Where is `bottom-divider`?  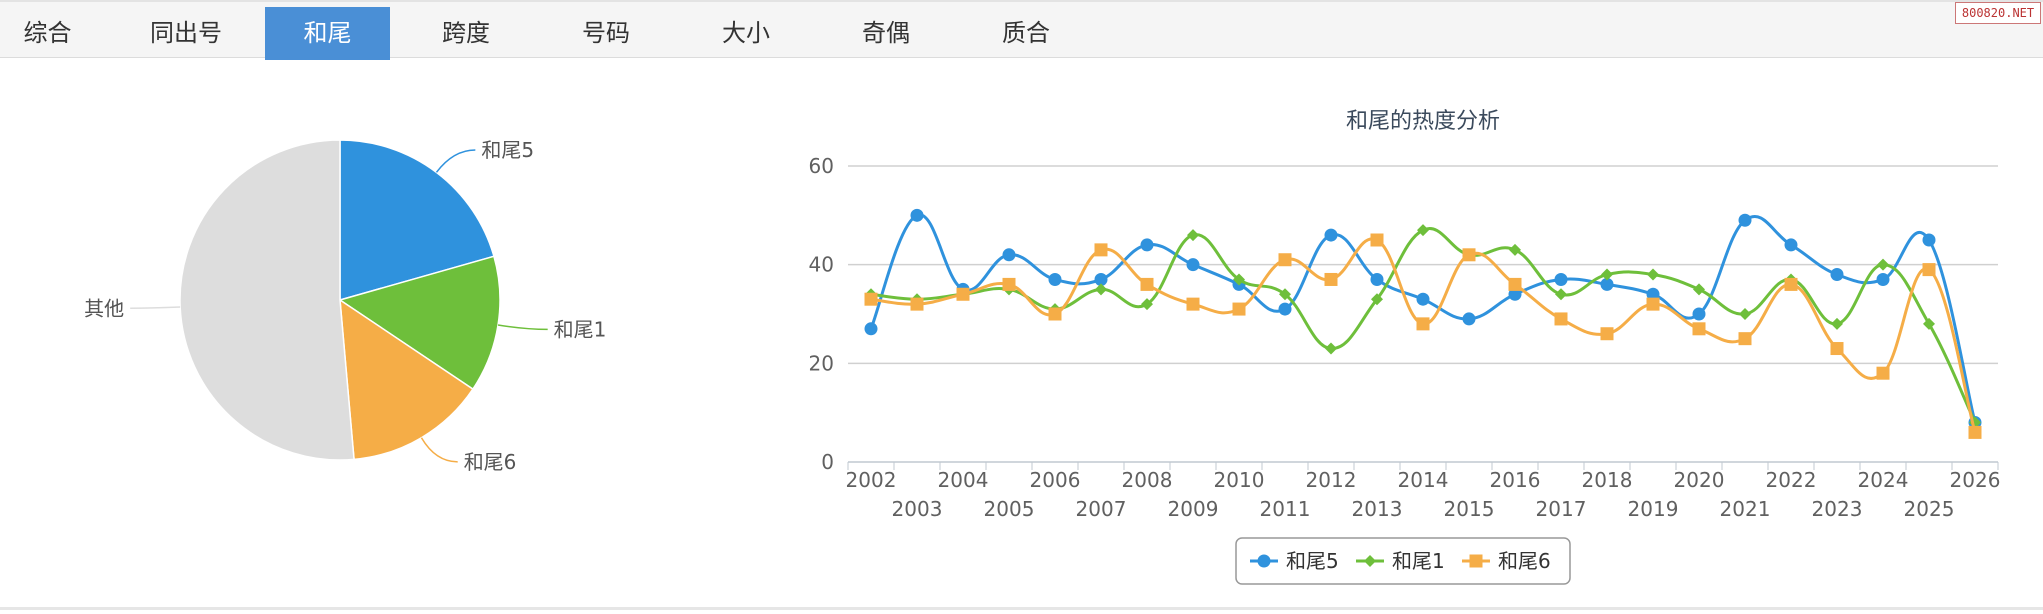 bottom-divider is located at coordinates (1021, 608).